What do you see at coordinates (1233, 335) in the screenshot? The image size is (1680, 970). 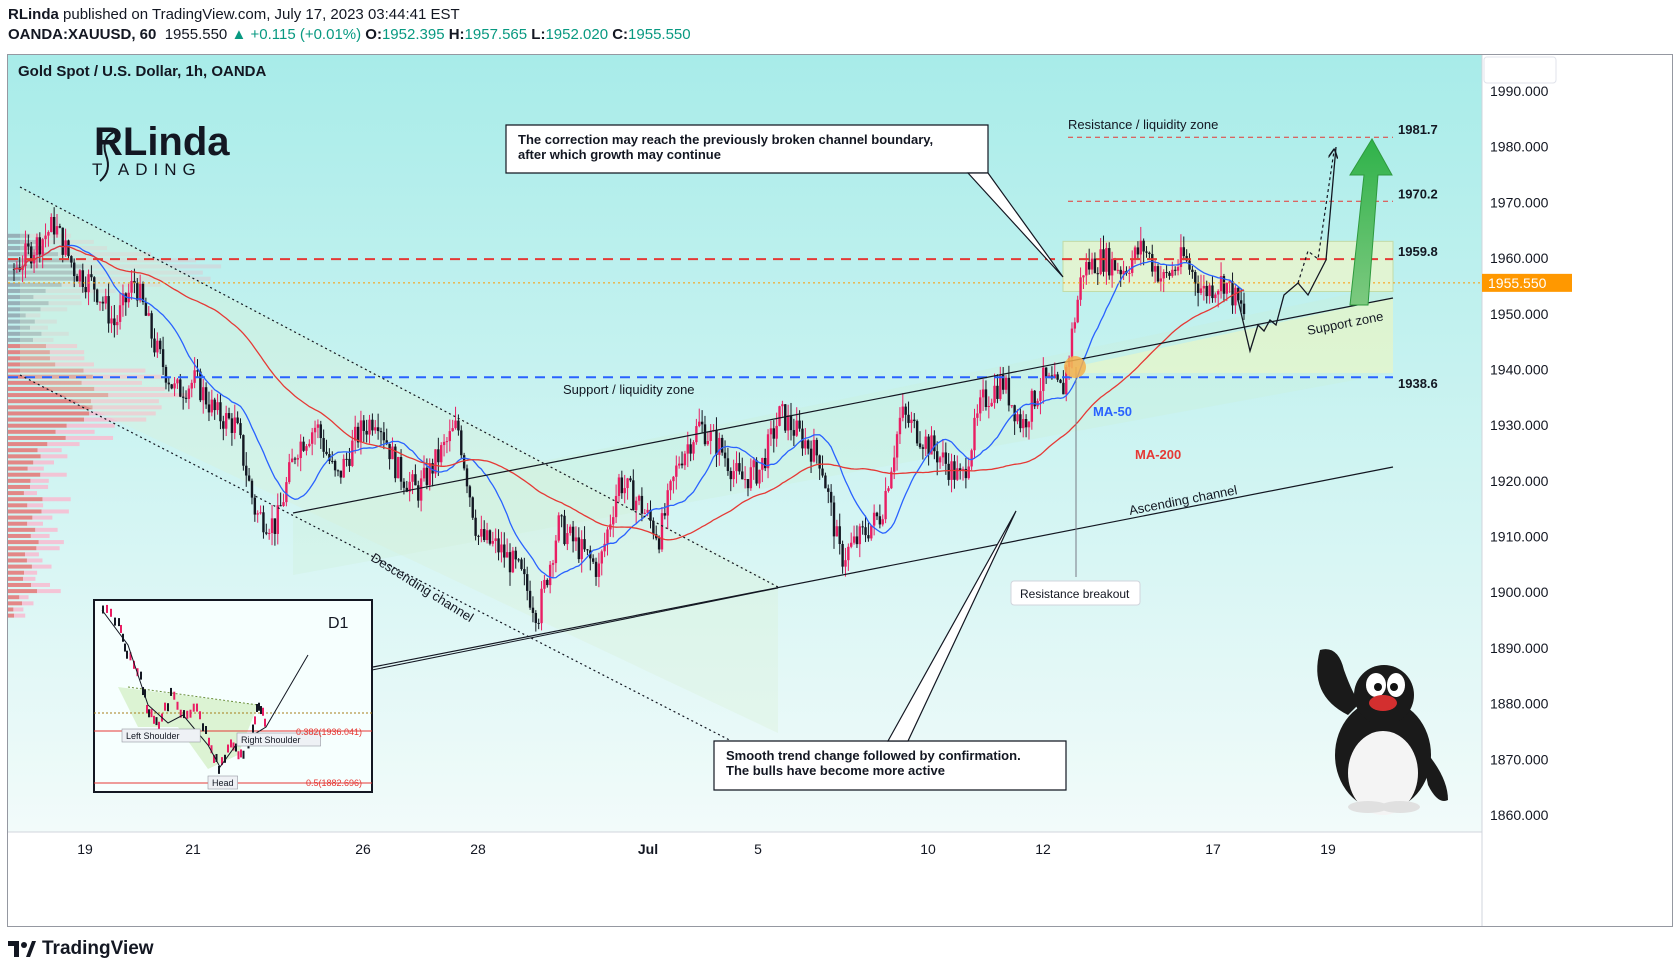 I see `support-zone-fill` at bounding box center [1233, 335].